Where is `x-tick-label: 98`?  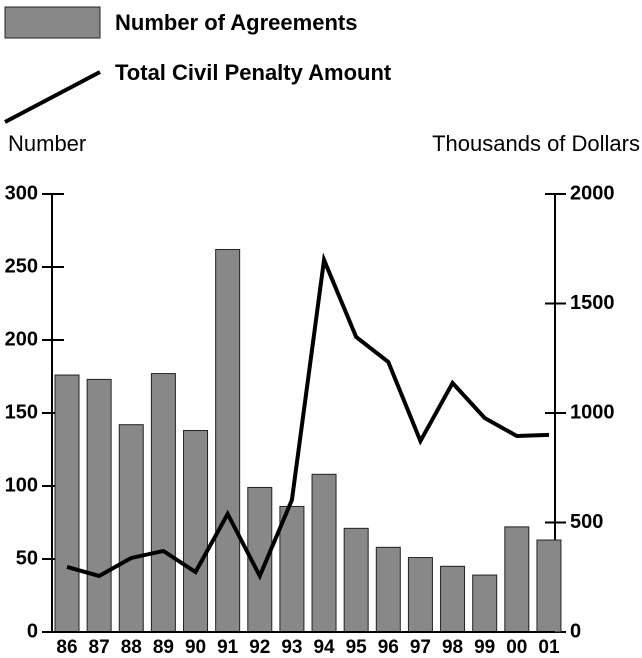 x-tick-label: 98 is located at coordinates (452, 647).